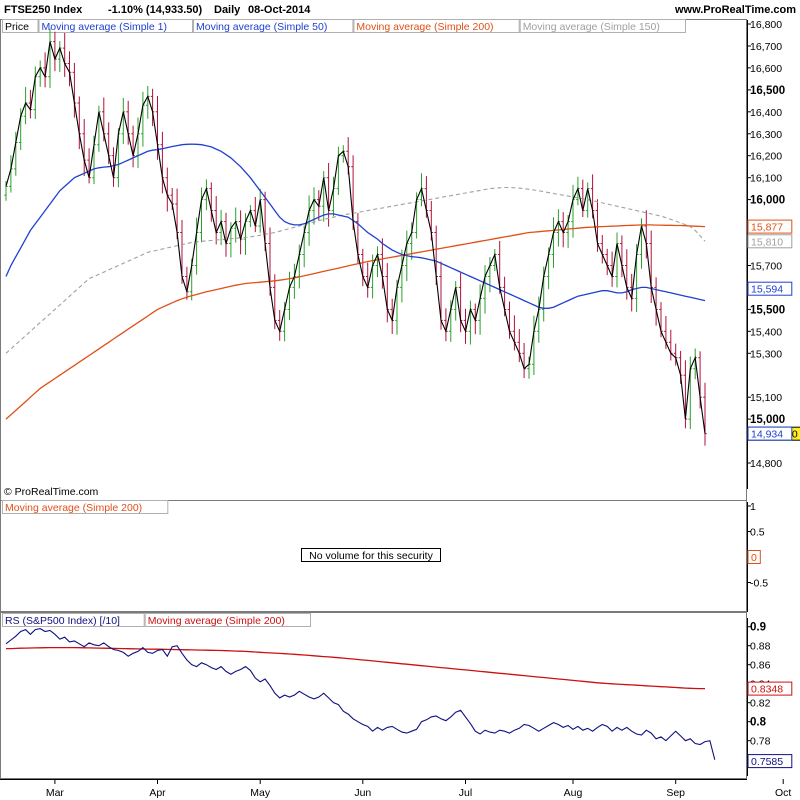  I want to click on value-tag-label: 14,934, so click(767, 435).